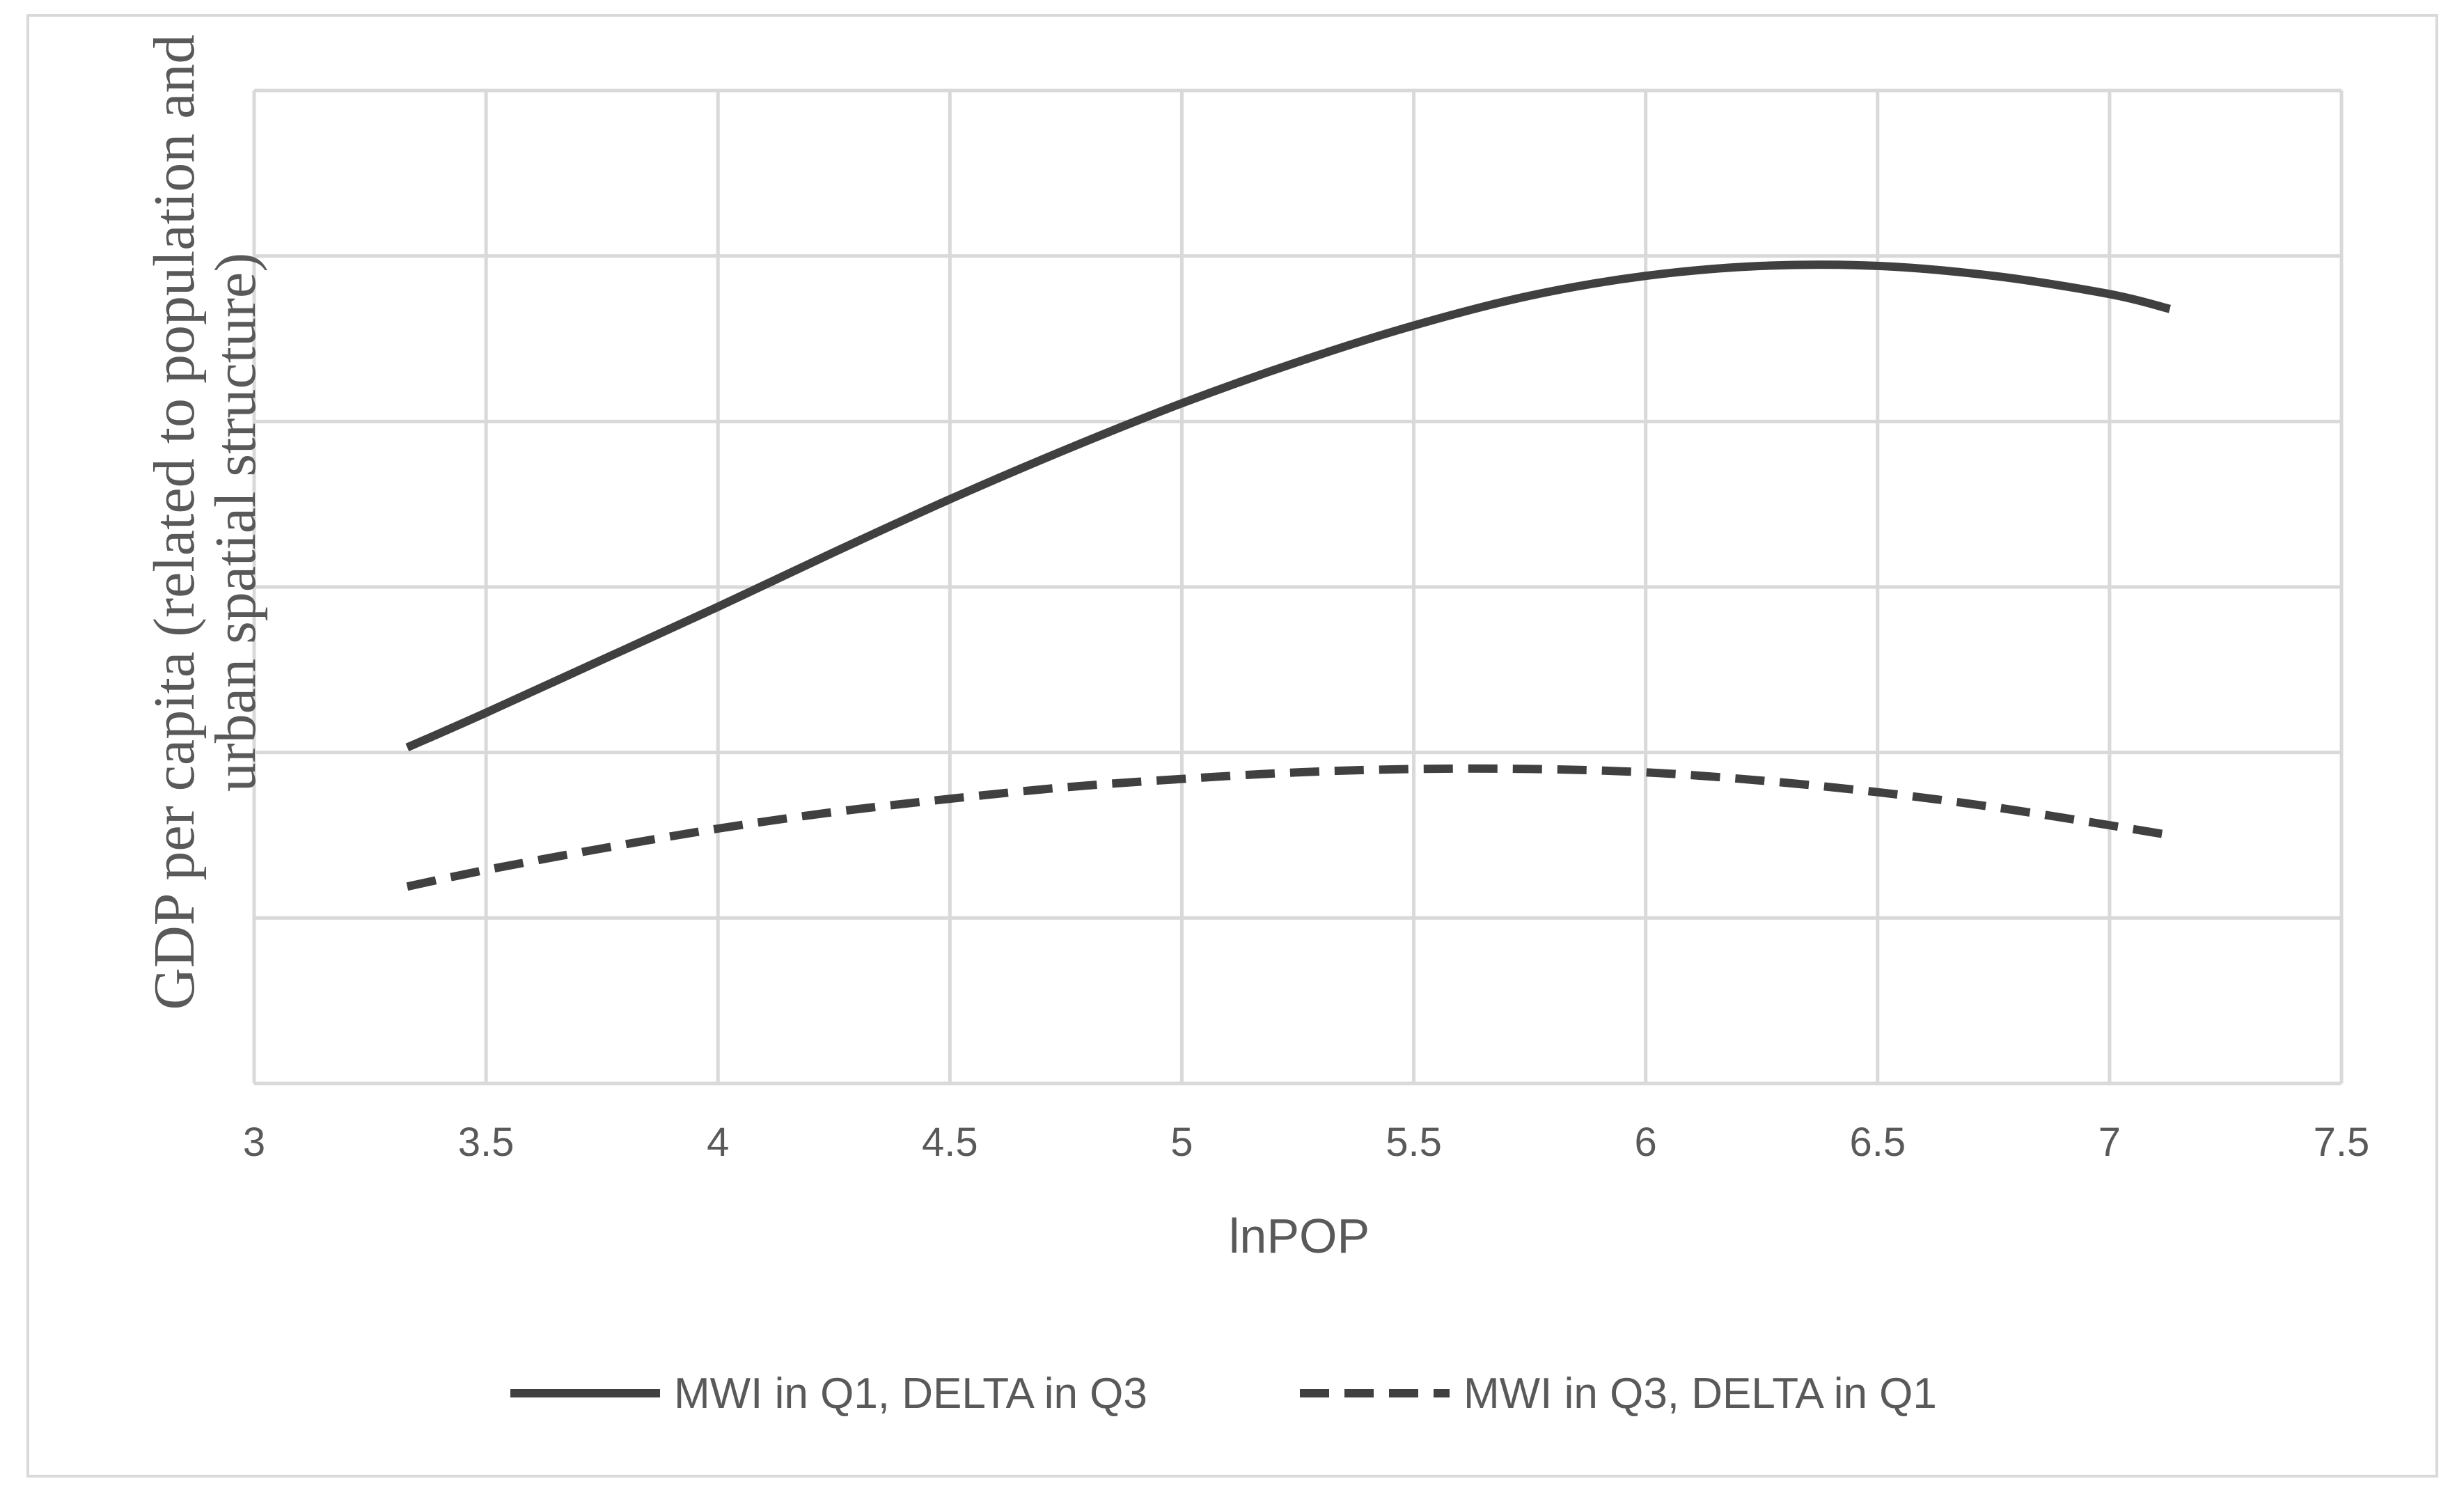 The width and height of the screenshot is (2464, 1504). I want to click on x-tick-label-1: 3.5, so click(486, 1142).